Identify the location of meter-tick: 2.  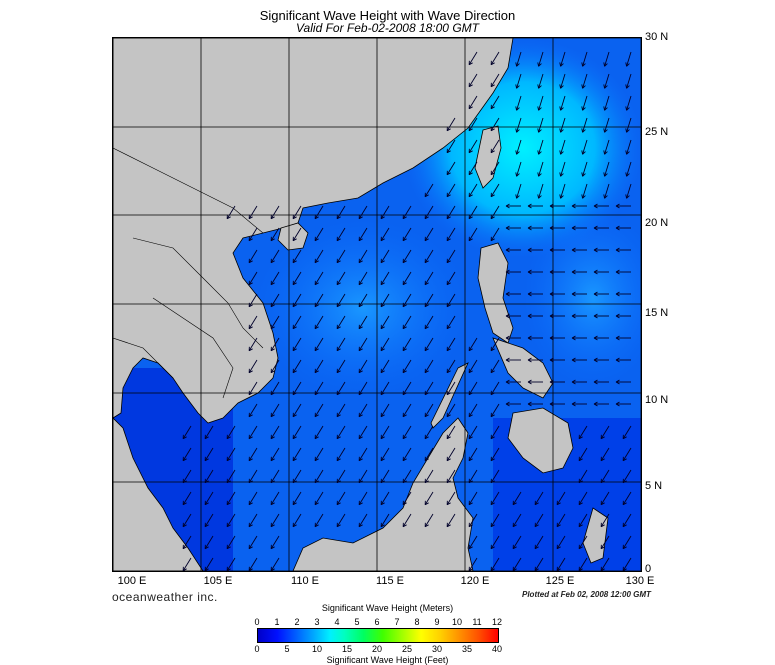
(297, 622).